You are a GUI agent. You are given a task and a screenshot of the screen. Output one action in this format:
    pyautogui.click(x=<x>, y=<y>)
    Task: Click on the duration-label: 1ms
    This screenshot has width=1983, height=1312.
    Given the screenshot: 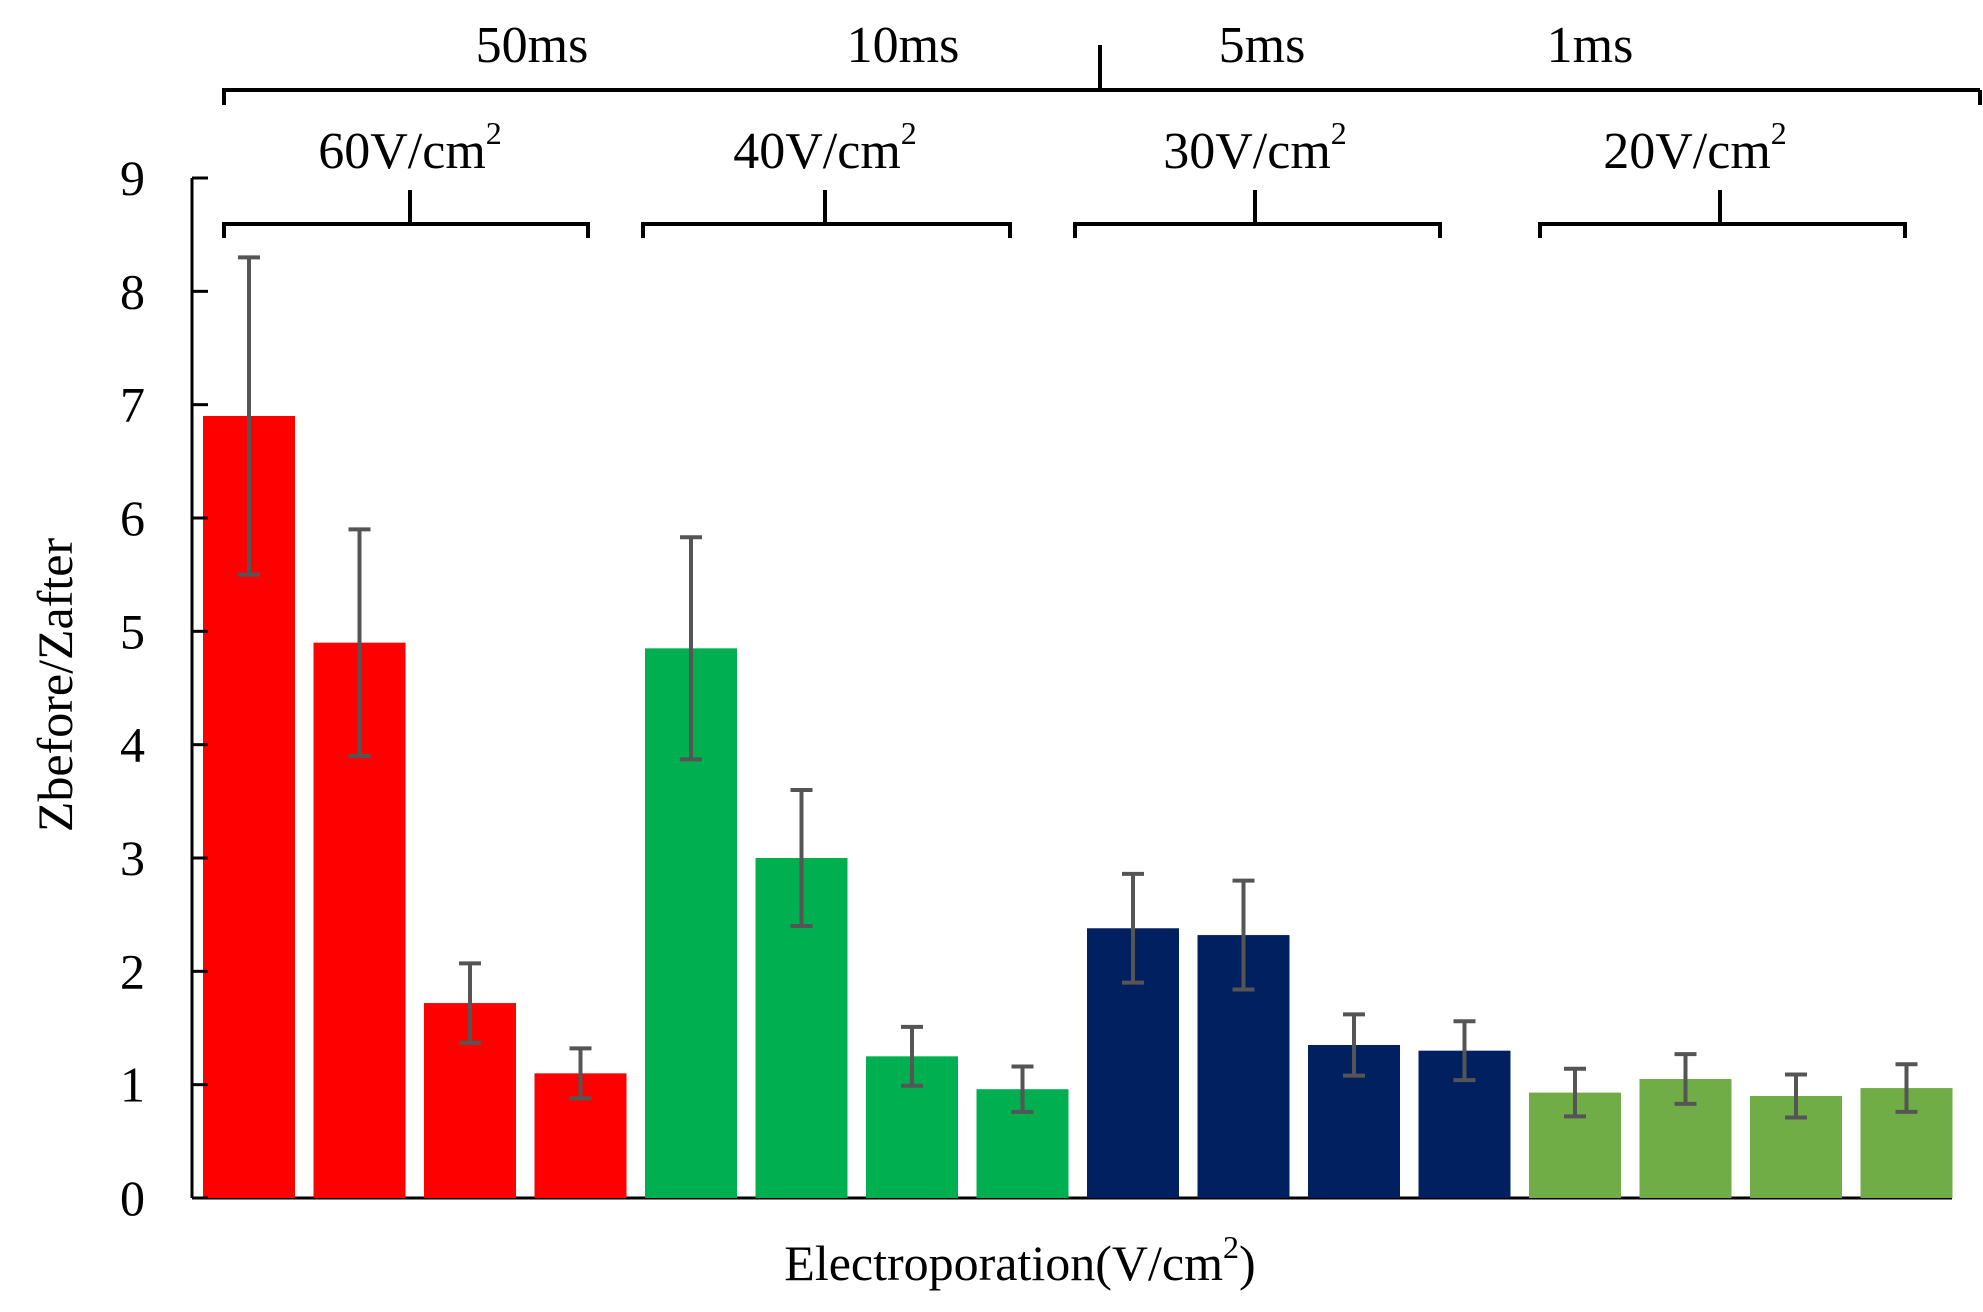 What is the action you would take?
    pyautogui.click(x=1590, y=45)
    